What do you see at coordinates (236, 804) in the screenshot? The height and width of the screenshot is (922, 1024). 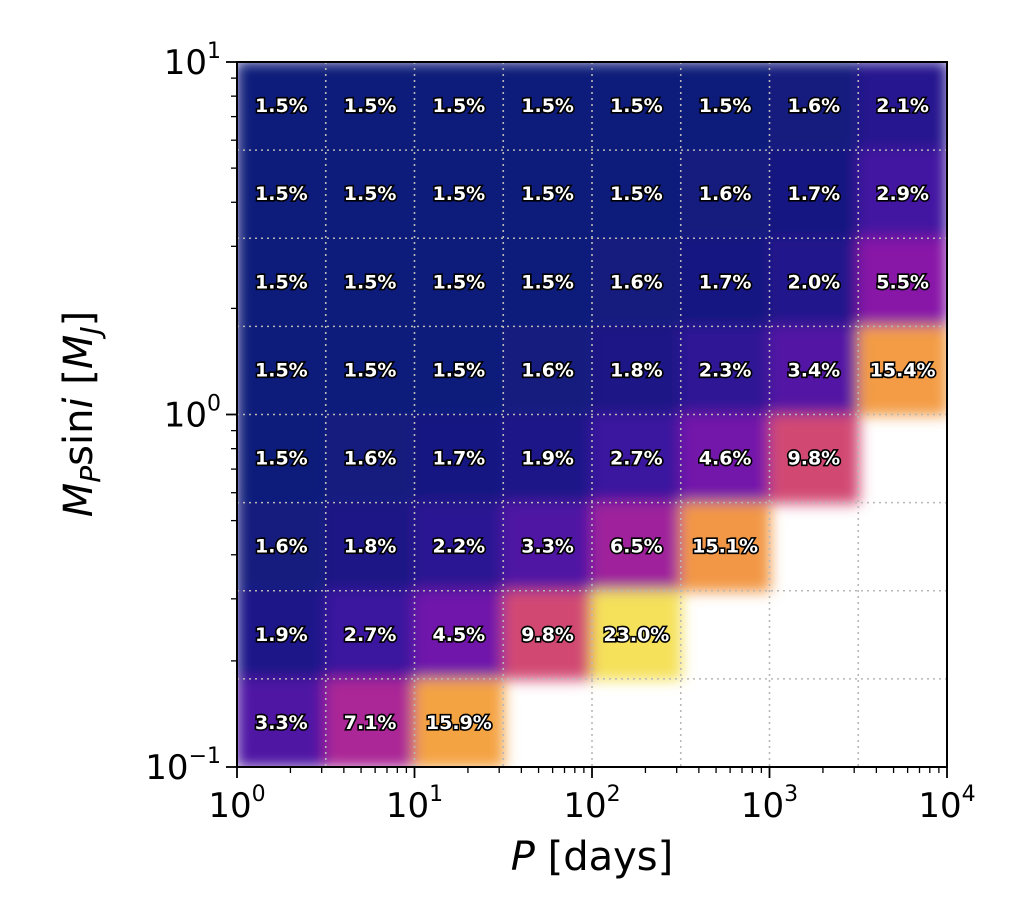 I see `x-tick-label: 10⁰` at bounding box center [236, 804].